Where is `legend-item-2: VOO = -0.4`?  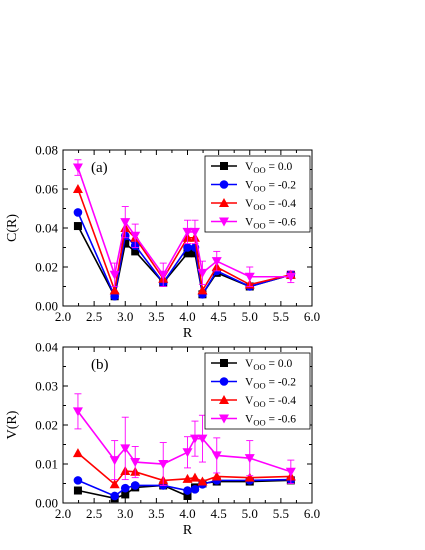
legend-item-2: VOO = -0.4 is located at coordinates (253, 205).